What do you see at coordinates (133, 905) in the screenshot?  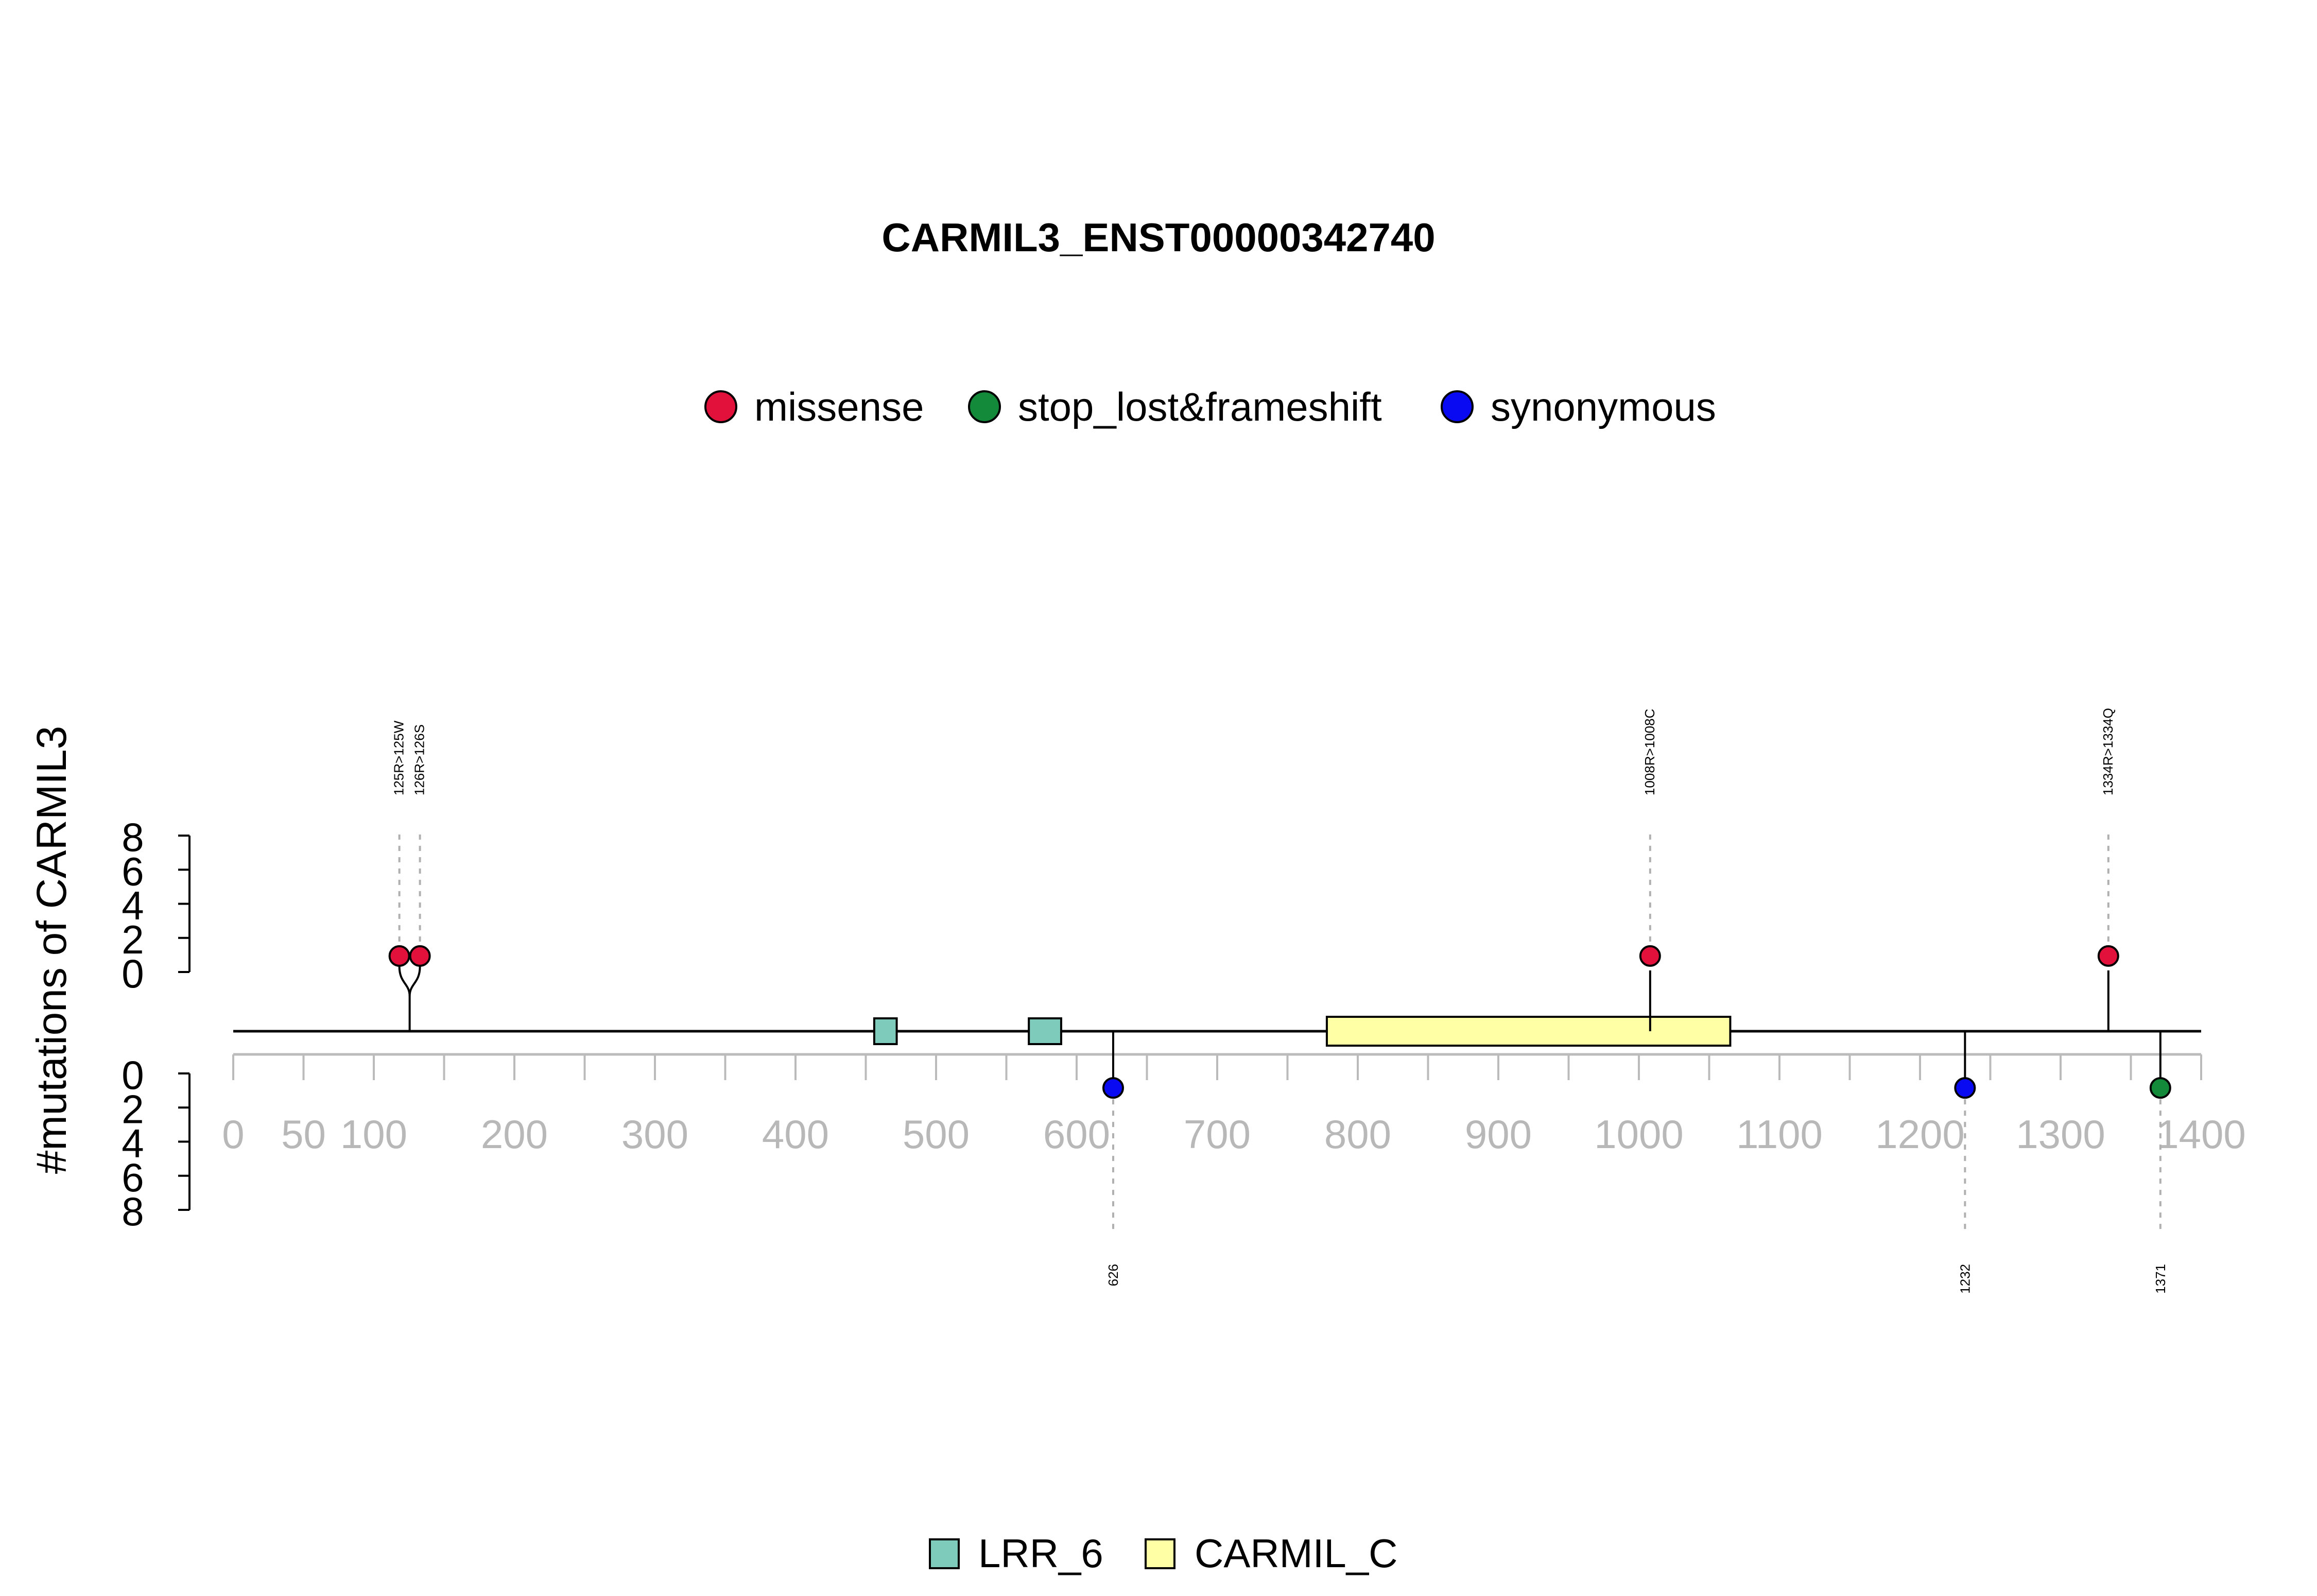 I see `upper-axis-tick-label: 4` at bounding box center [133, 905].